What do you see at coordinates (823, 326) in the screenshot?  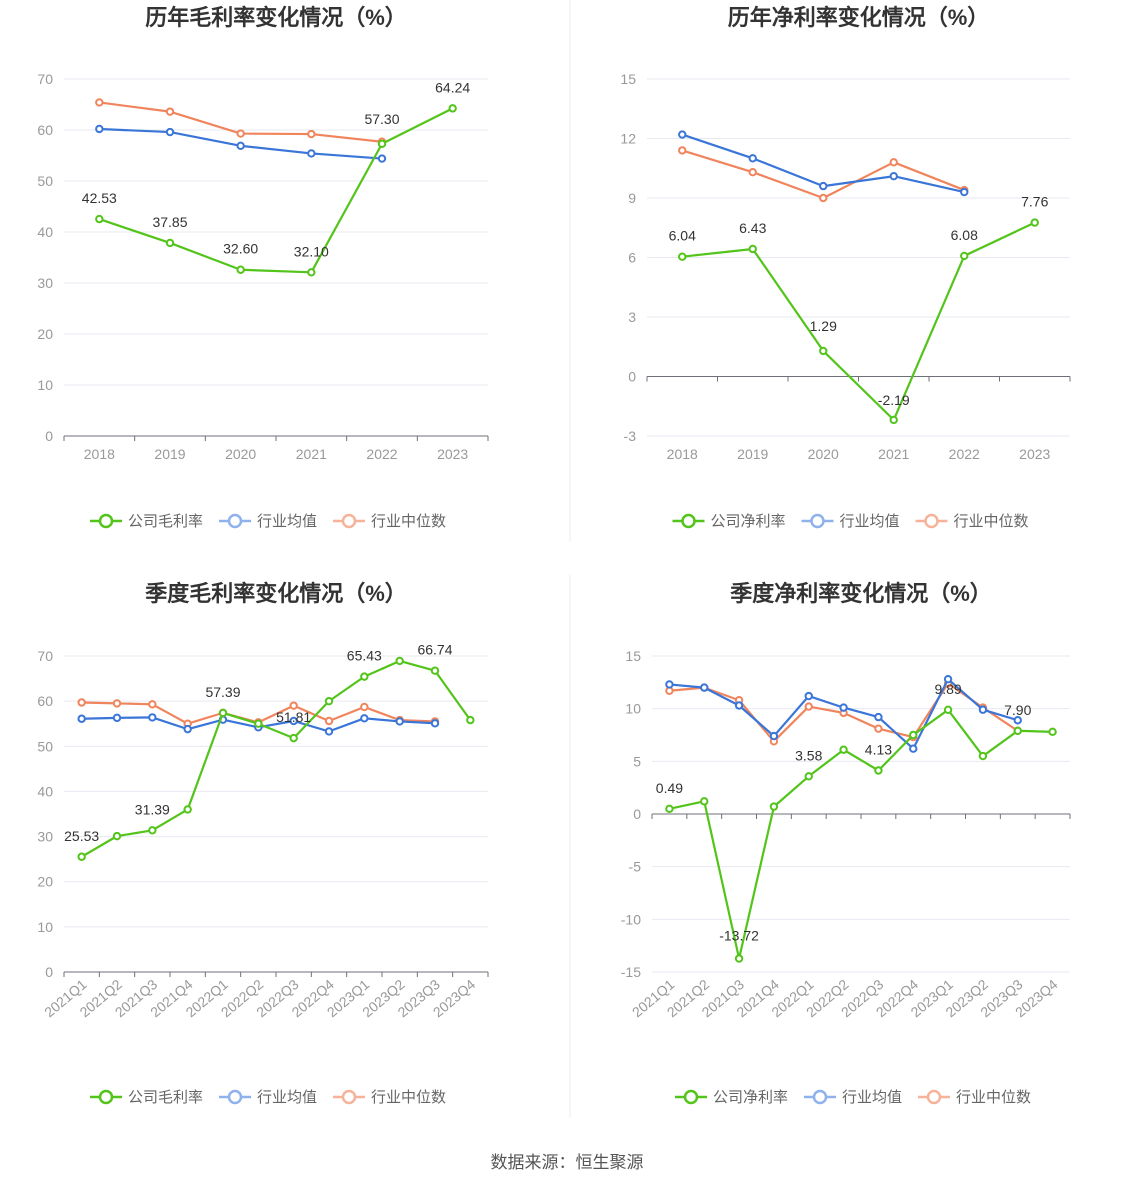 I see `data-label: 1.29` at bounding box center [823, 326].